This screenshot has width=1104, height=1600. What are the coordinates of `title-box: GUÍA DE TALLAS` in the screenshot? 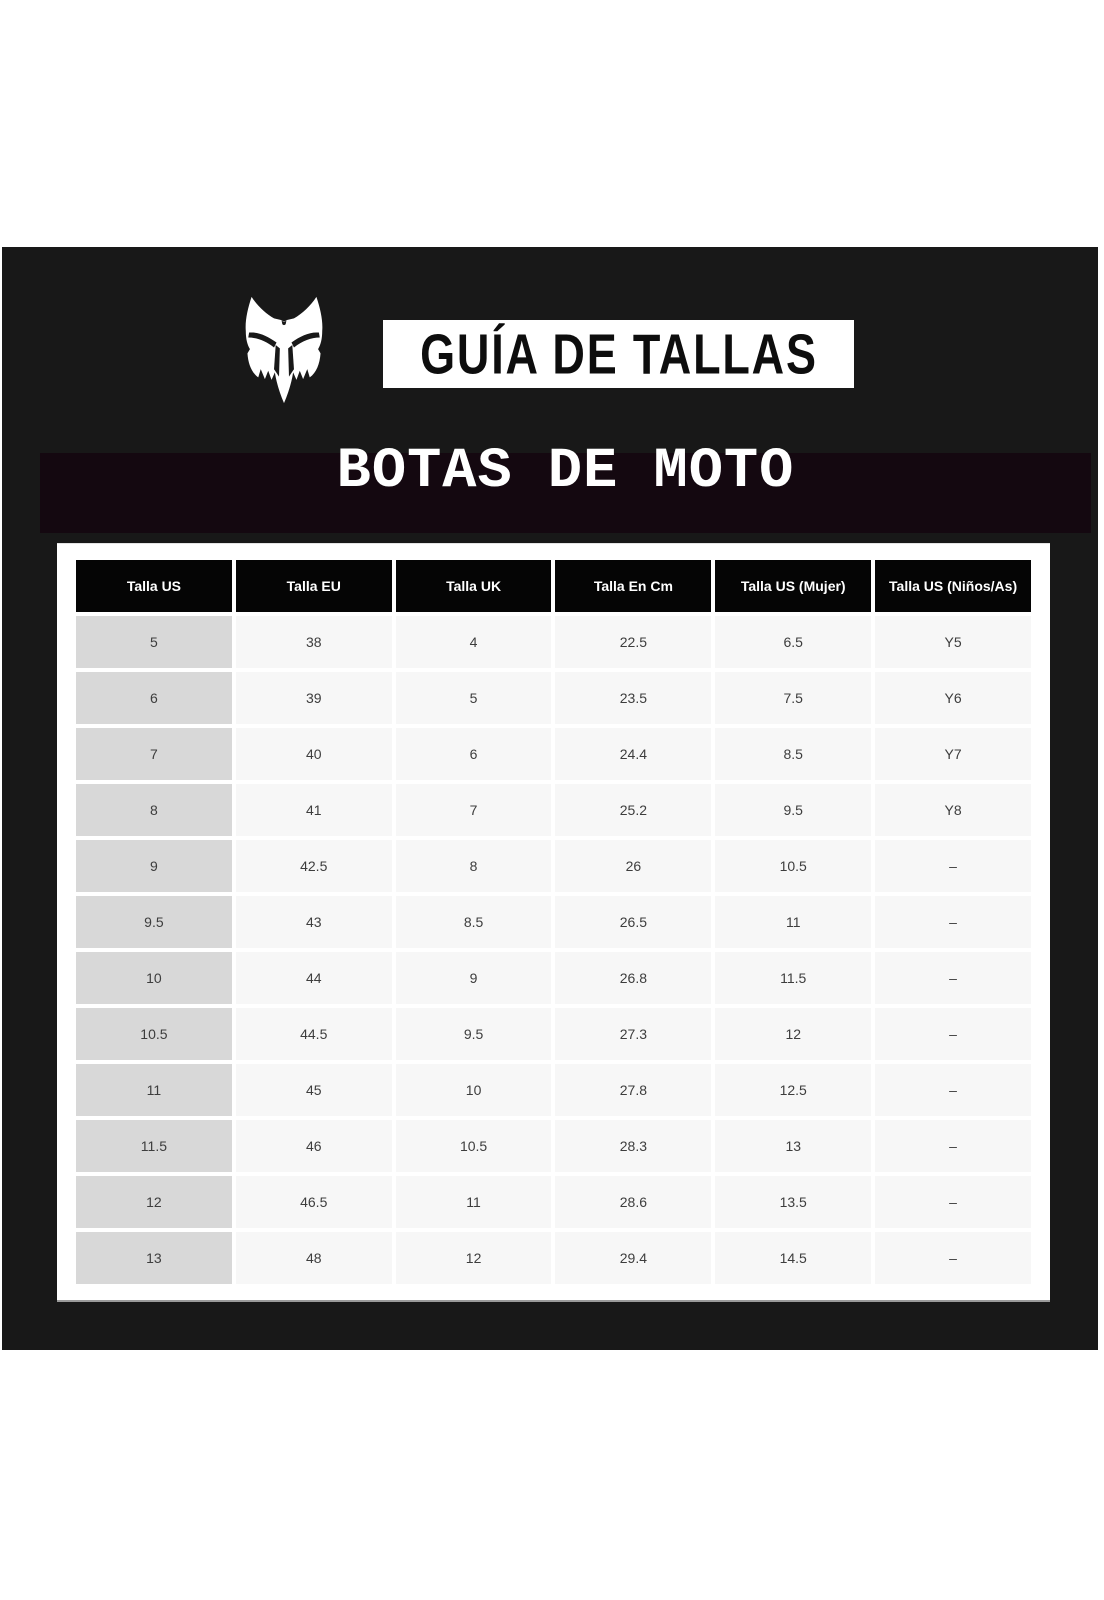 It's located at (618, 354).